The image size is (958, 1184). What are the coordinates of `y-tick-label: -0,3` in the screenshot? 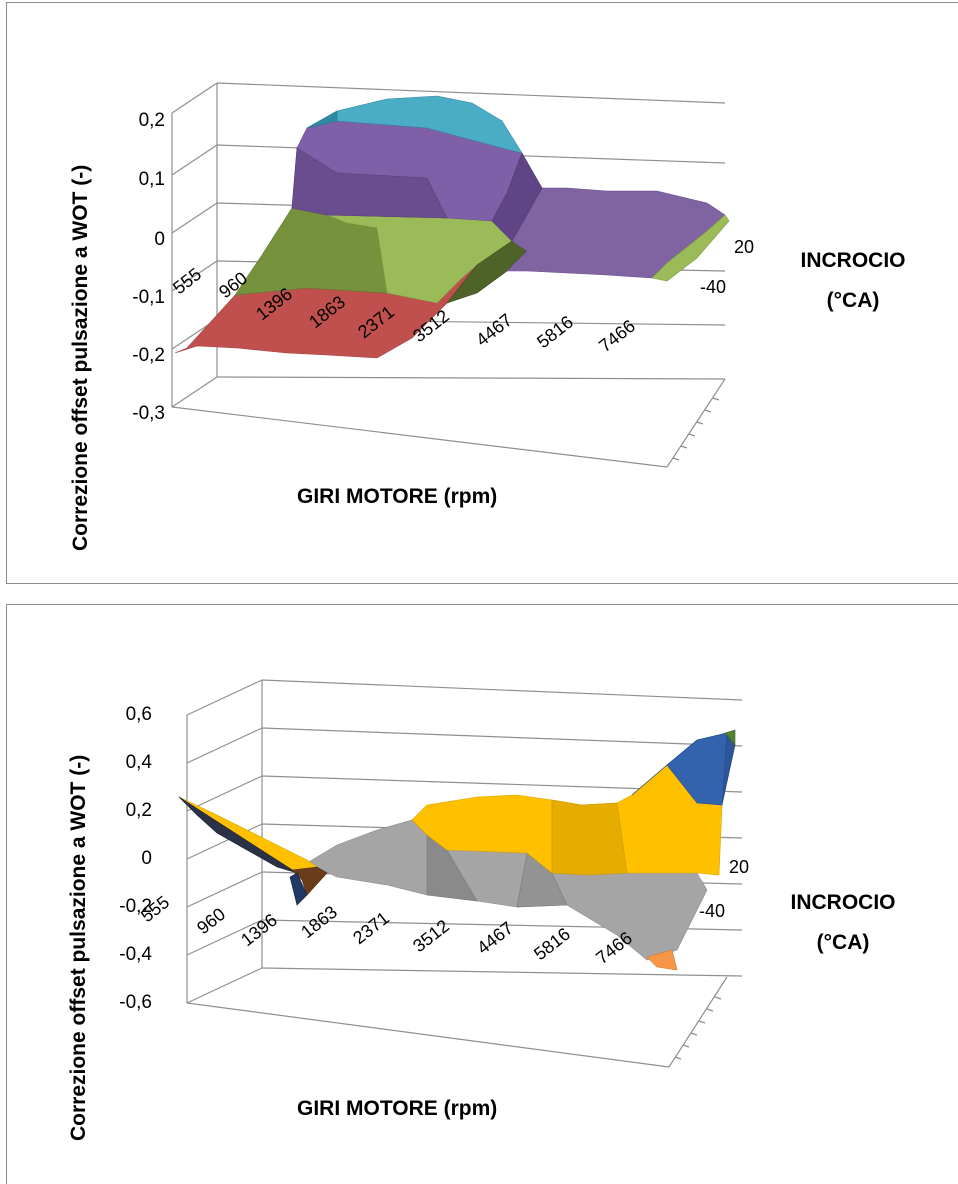 It's located at (148, 413).